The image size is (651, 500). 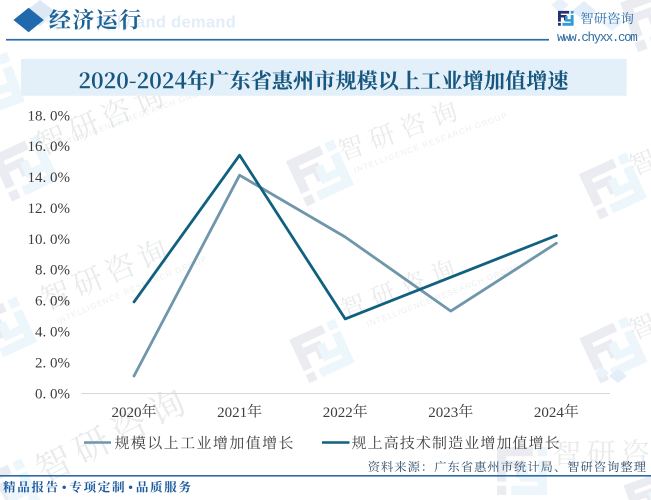 I want to click on svg-text: 12. 0%, so click(x=49, y=209).